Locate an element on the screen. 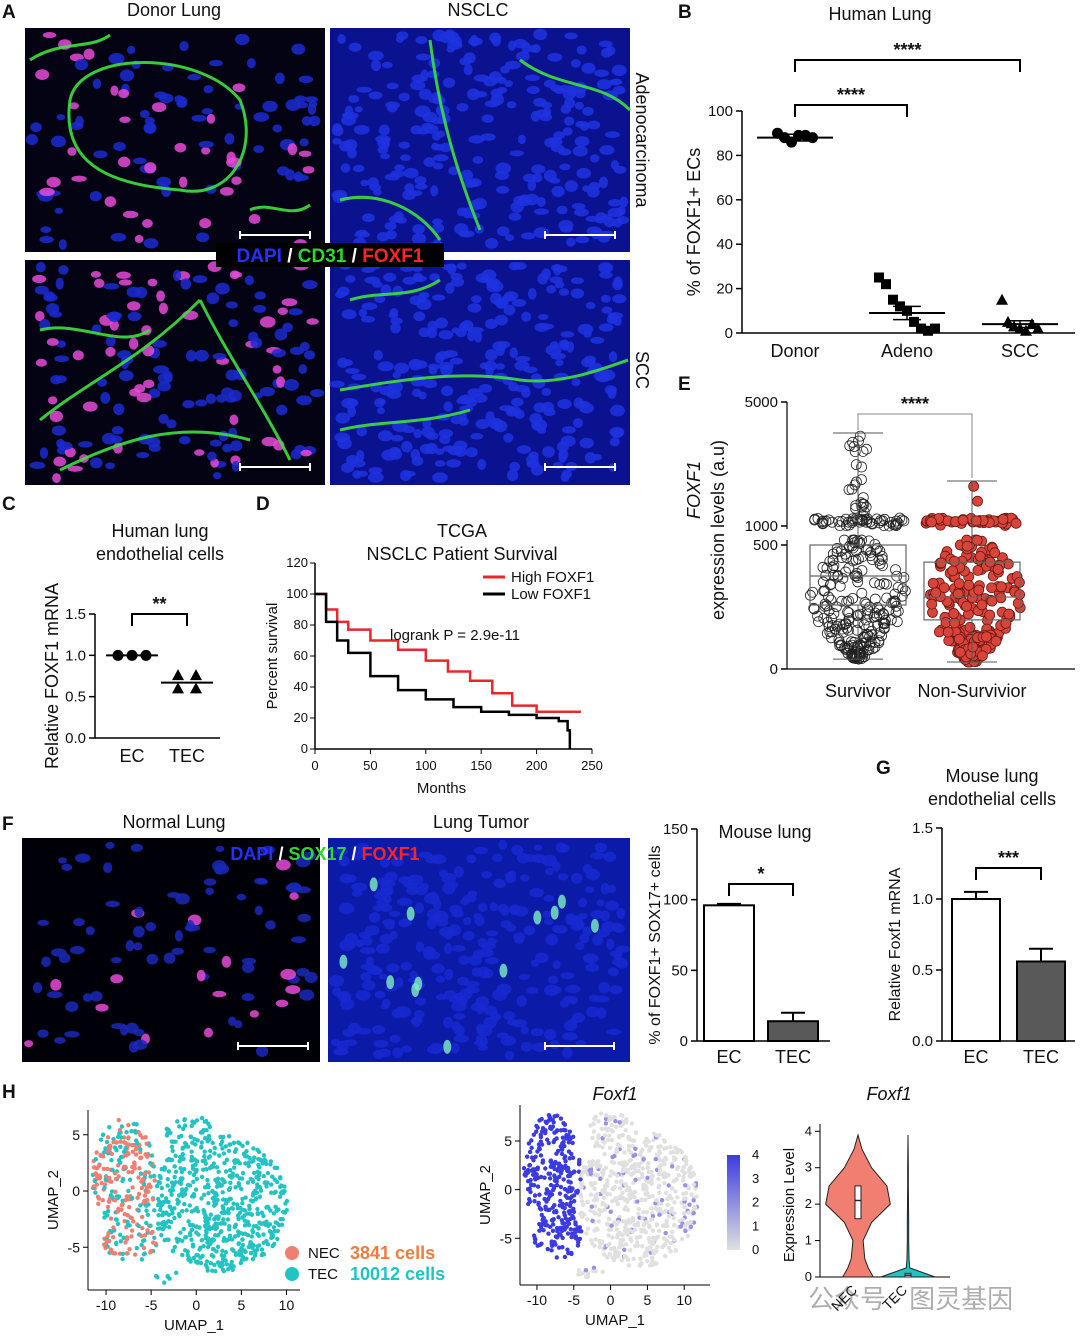 The width and height of the screenshot is (1080, 1342). y-tick-label: 60 is located at coordinates (301, 655).